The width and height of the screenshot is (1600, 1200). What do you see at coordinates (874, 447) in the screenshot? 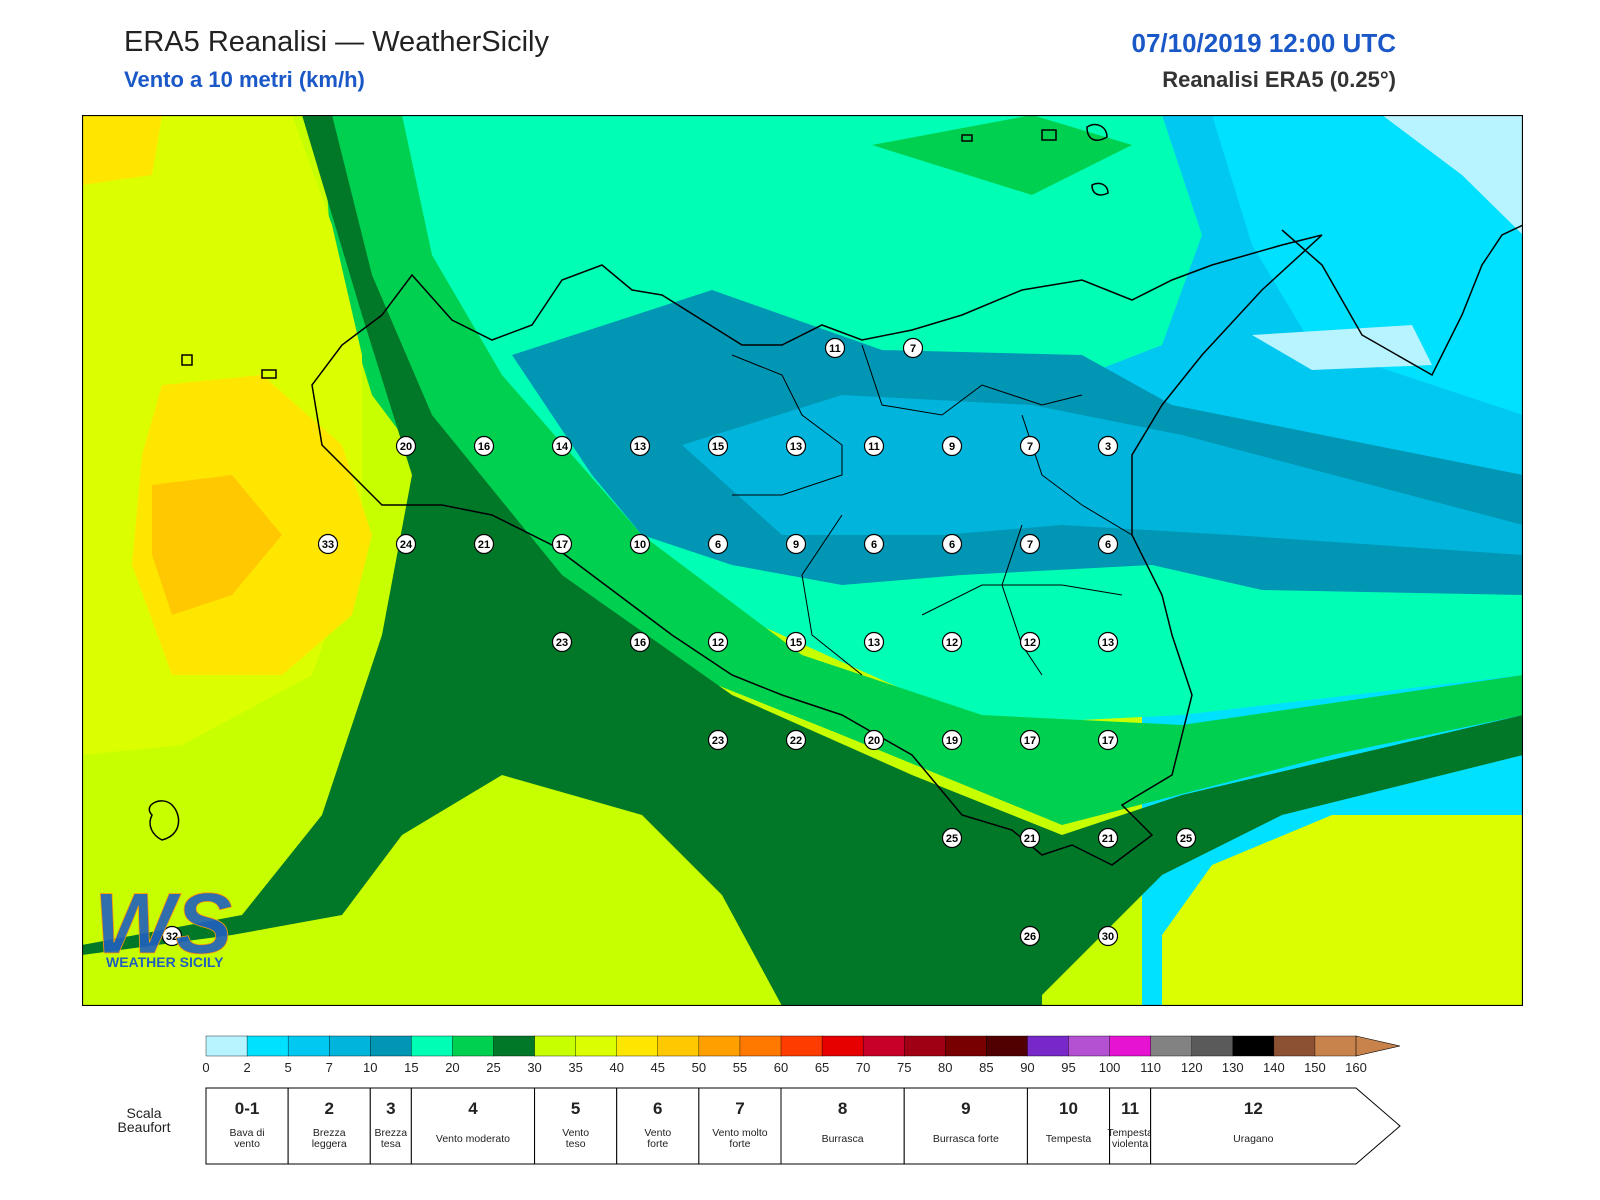
I see `station-value: 11` at bounding box center [874, 447].